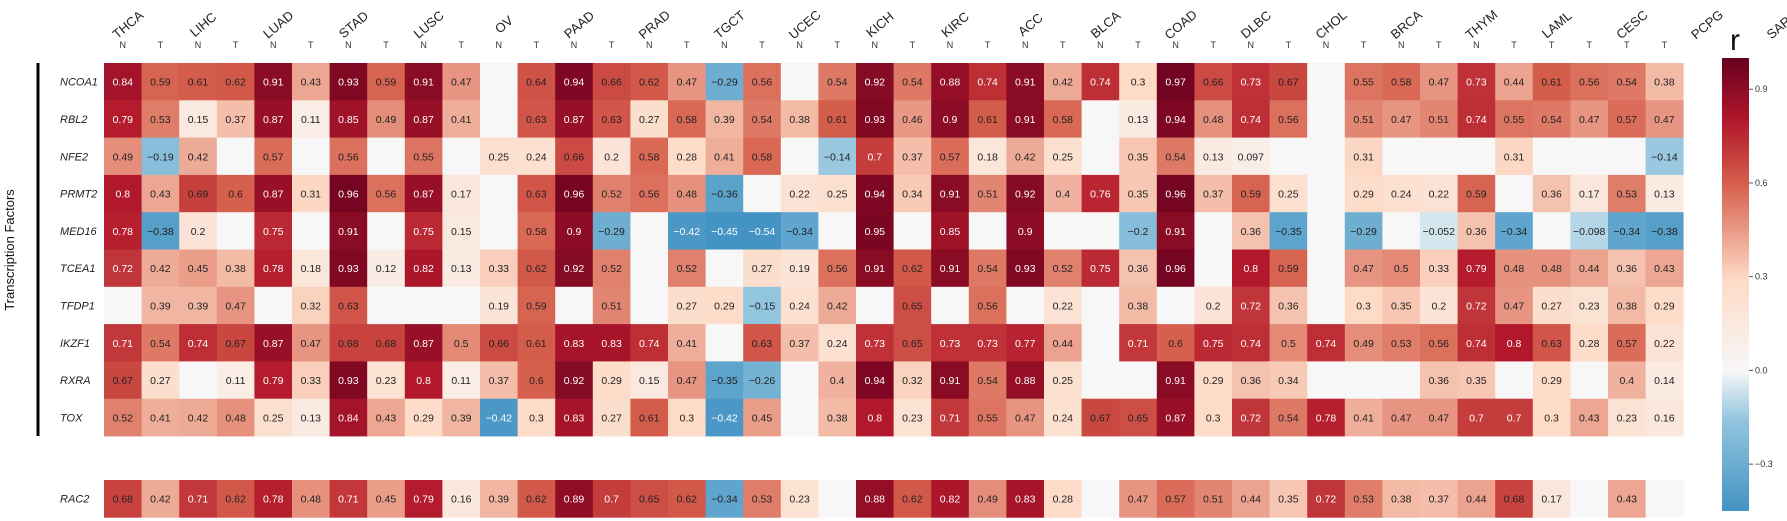 Image resolution: width=1787 pixels, height=521 pixels. What do you see at coordinates (799, 500) in the screenshot?
I see `cell-value-RAC2: 0.23` at bounding box center [799, 500].